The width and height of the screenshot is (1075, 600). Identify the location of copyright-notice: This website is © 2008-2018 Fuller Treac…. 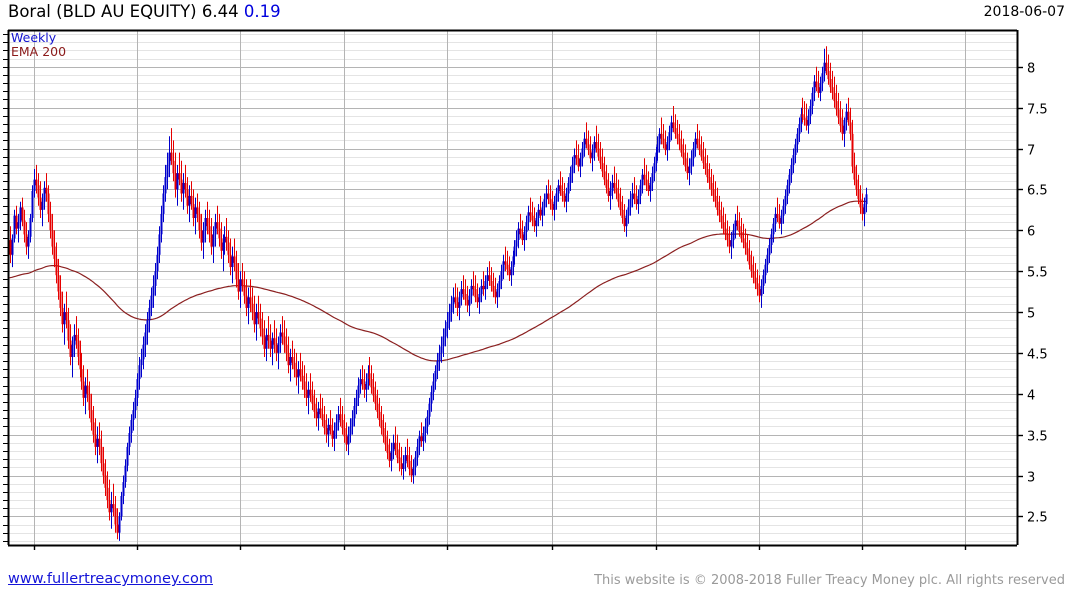
(829, 580).